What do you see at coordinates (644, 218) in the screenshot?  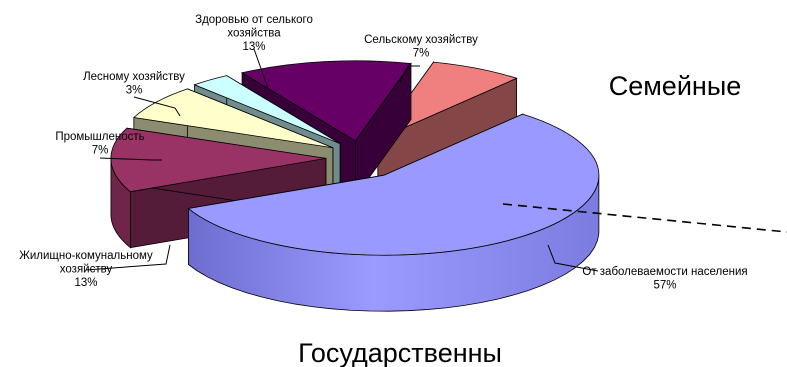 I see `dashed-pointer-line` at bounding box center [644, 218].